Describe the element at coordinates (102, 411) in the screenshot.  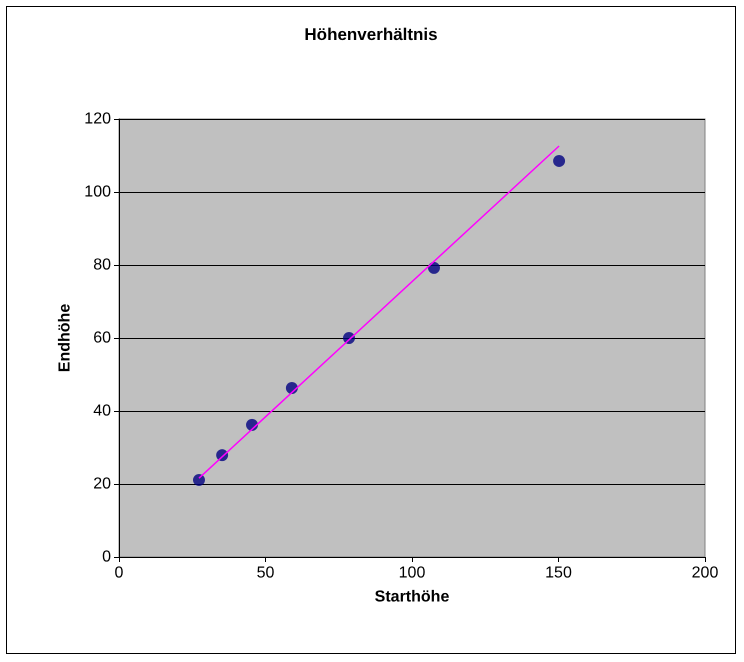
I see `y-tick-label: 40` at that location.